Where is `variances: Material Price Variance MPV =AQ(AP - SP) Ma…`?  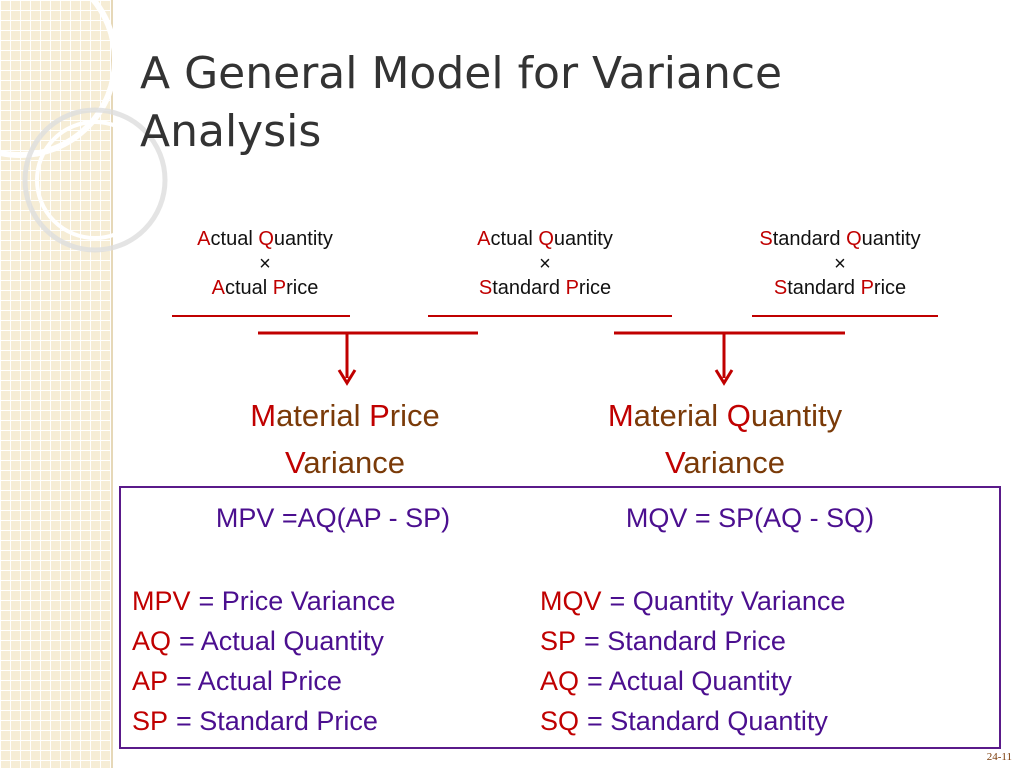
variances: Material Price Variance MPV =AQ(AP - SP) Ma… is located at coordinates (545, 465).